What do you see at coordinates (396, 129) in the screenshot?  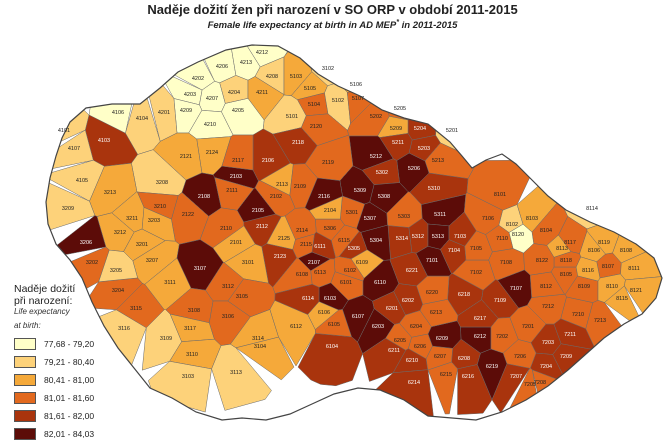 I see `region-code-label: 5209` at bounding box center [396, 129].